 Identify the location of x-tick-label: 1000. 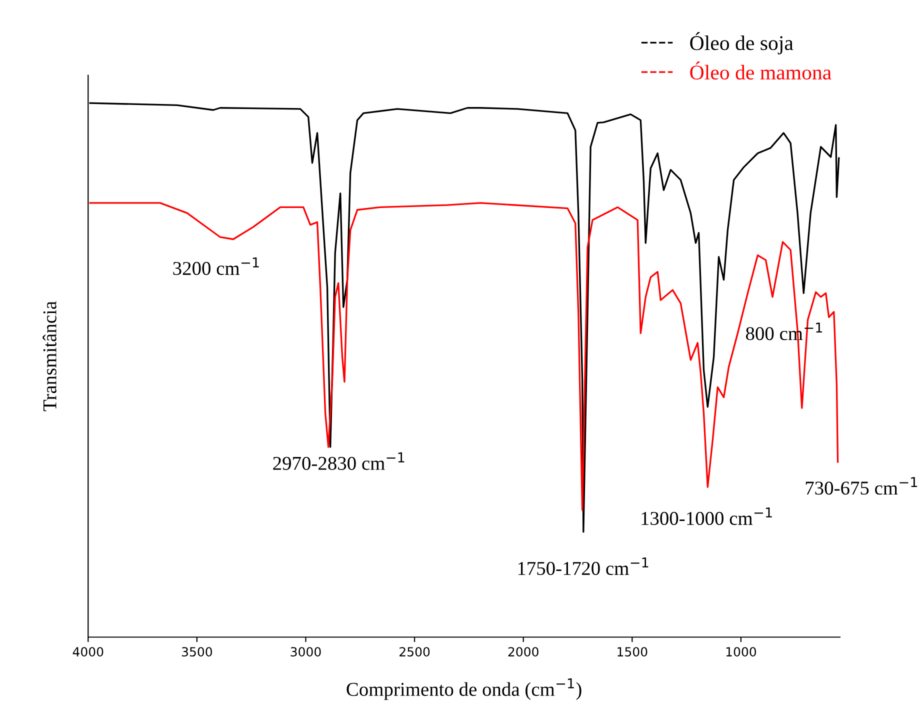
(741, 652).